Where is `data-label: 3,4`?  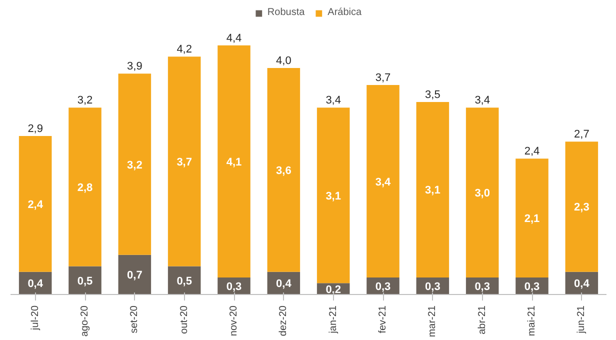 data-label: 3,4 is located at coordinates (383, 182).